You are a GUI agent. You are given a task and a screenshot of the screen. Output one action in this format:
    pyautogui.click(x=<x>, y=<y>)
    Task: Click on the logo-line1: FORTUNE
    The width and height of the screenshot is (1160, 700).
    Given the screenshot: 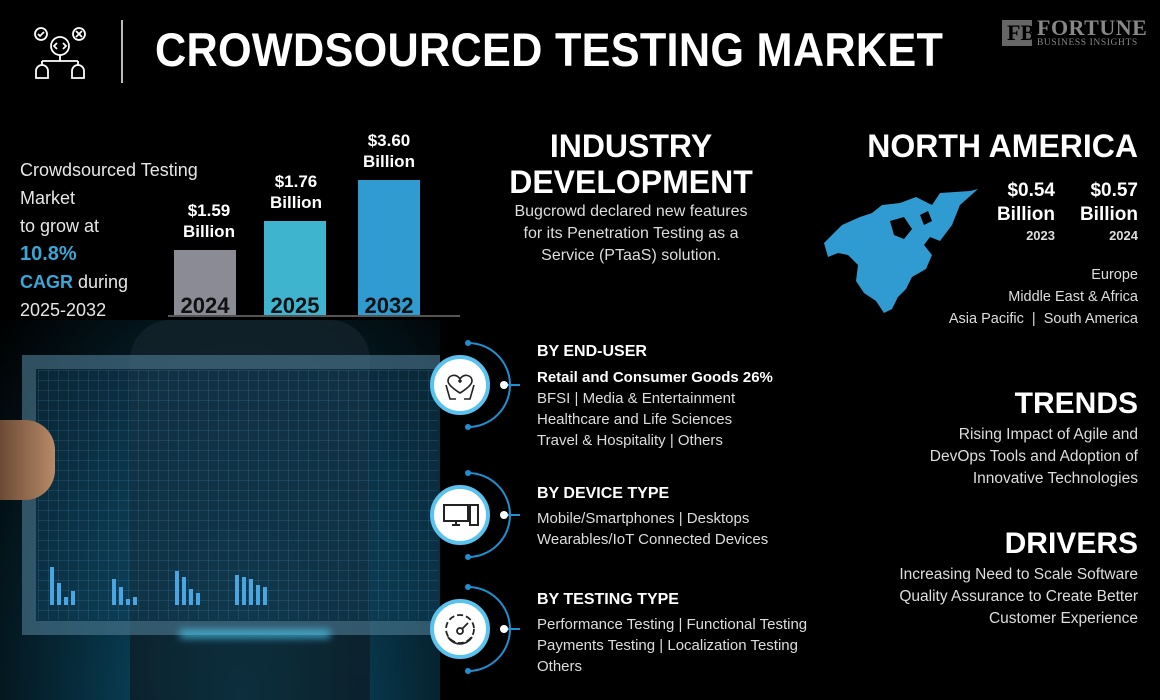 What is the action you would take?
    pyautogui.click(x=1092, y=27)
    